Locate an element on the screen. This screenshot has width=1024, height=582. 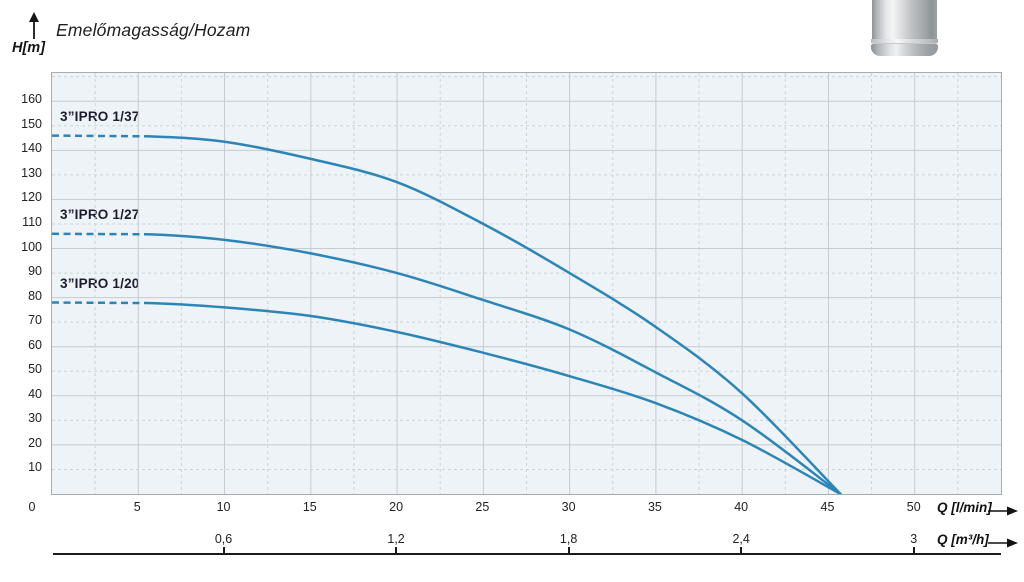
pump-product-photo is located at coordinates (904, 28).